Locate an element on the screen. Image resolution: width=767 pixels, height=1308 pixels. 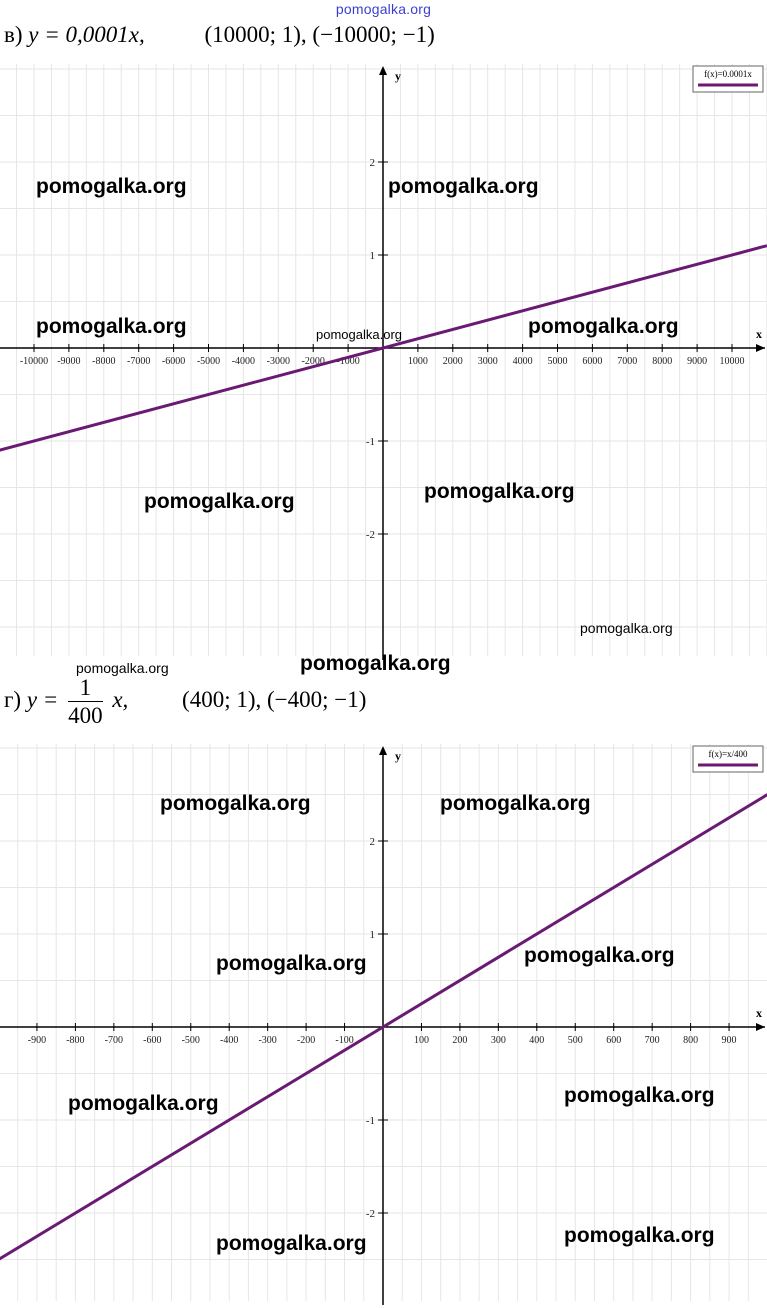
x-tick-label: 10000 is located at coordinates (732, 361).